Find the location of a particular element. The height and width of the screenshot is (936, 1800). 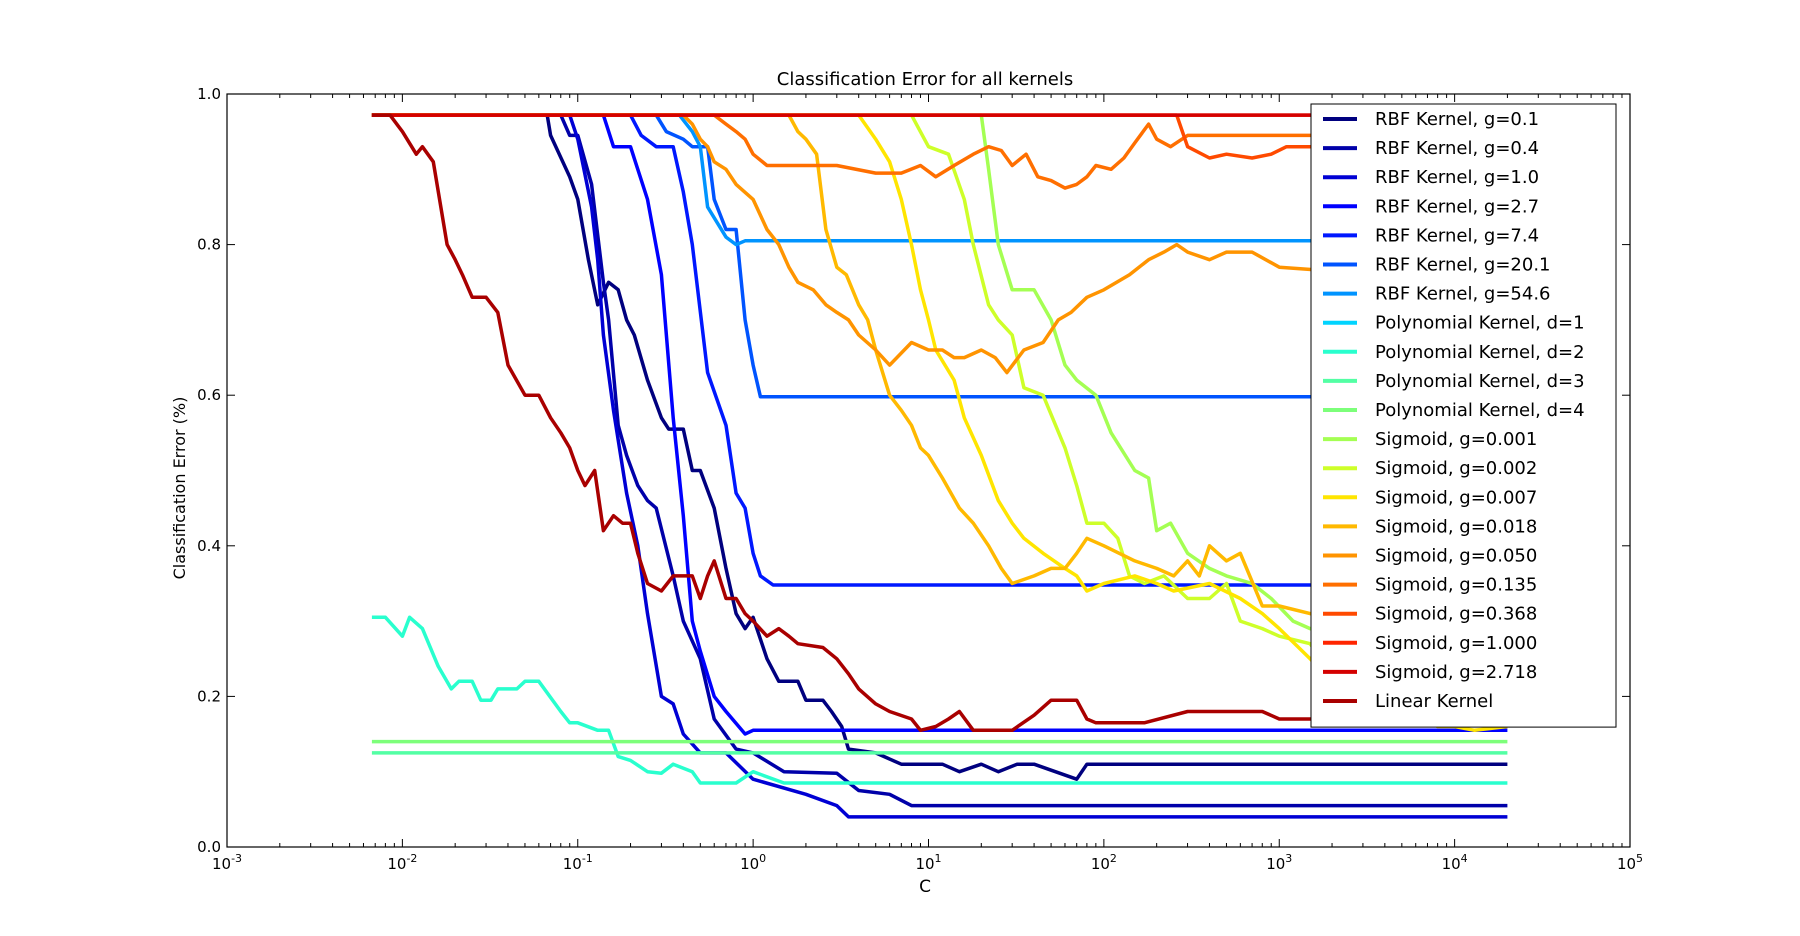

legend-label: Sigmoid, g=2.718 is located at coordinates (1456, 672).